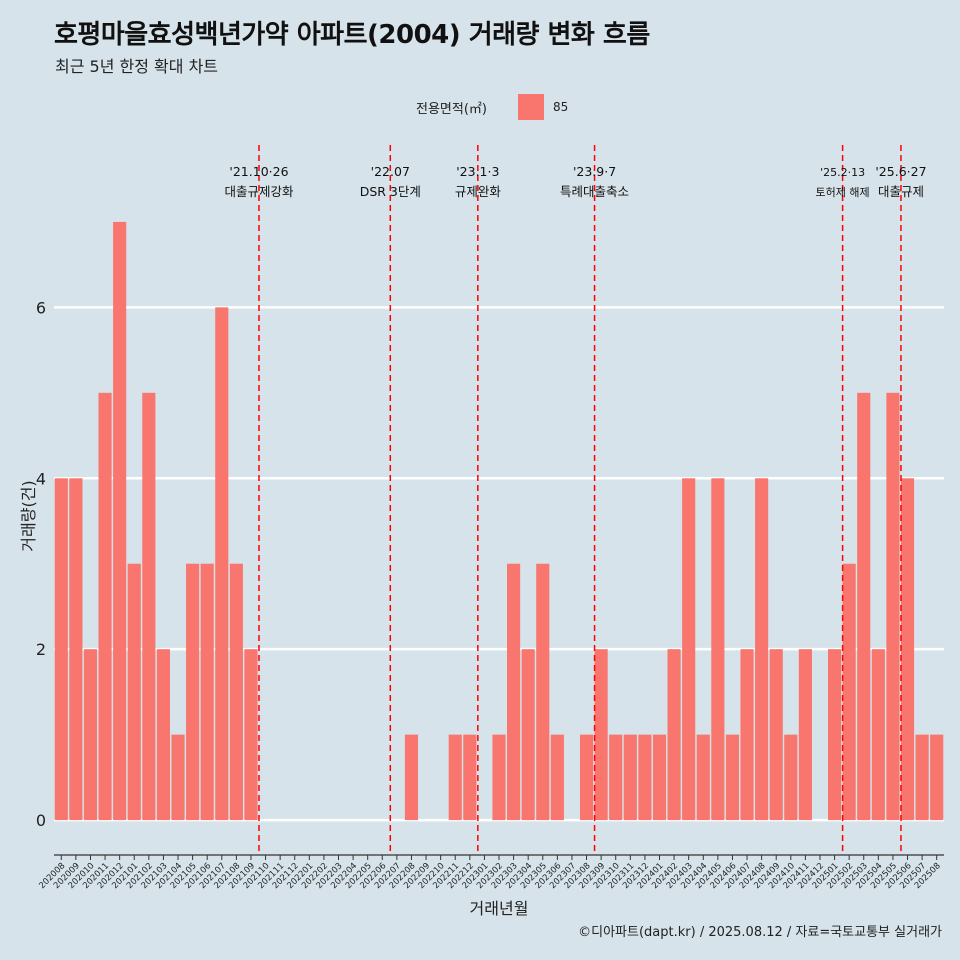 The width and height of the screenshot is (960, 960). I want to click on event-date-4: '25.2·13, so click(842, 172).